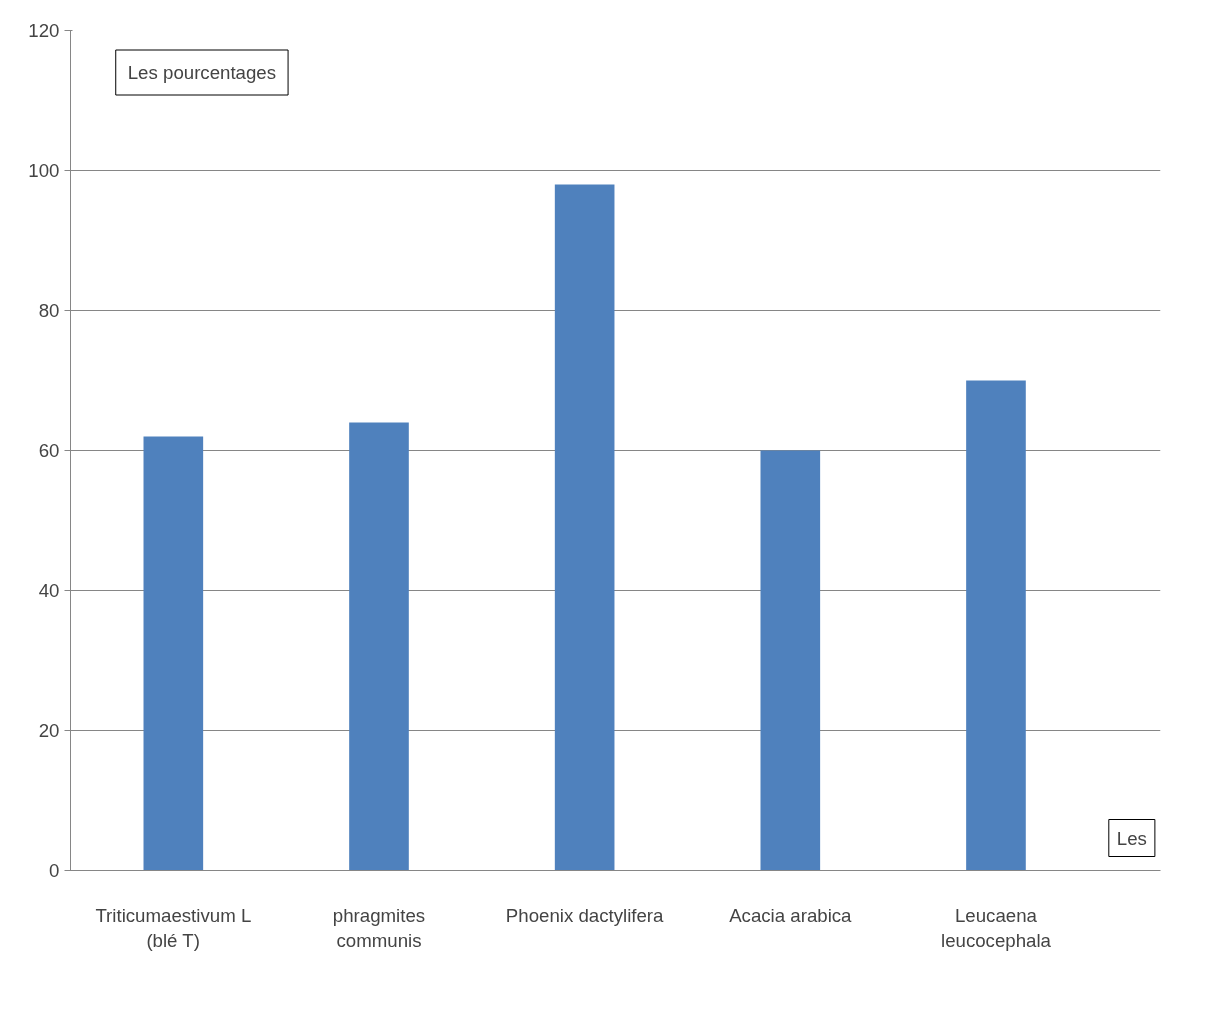 This screenshot has width=1228, height=1027. Describe the element at coordinates (44, 170) in the screenshot. I see `y-tick-label: 100` at that location.